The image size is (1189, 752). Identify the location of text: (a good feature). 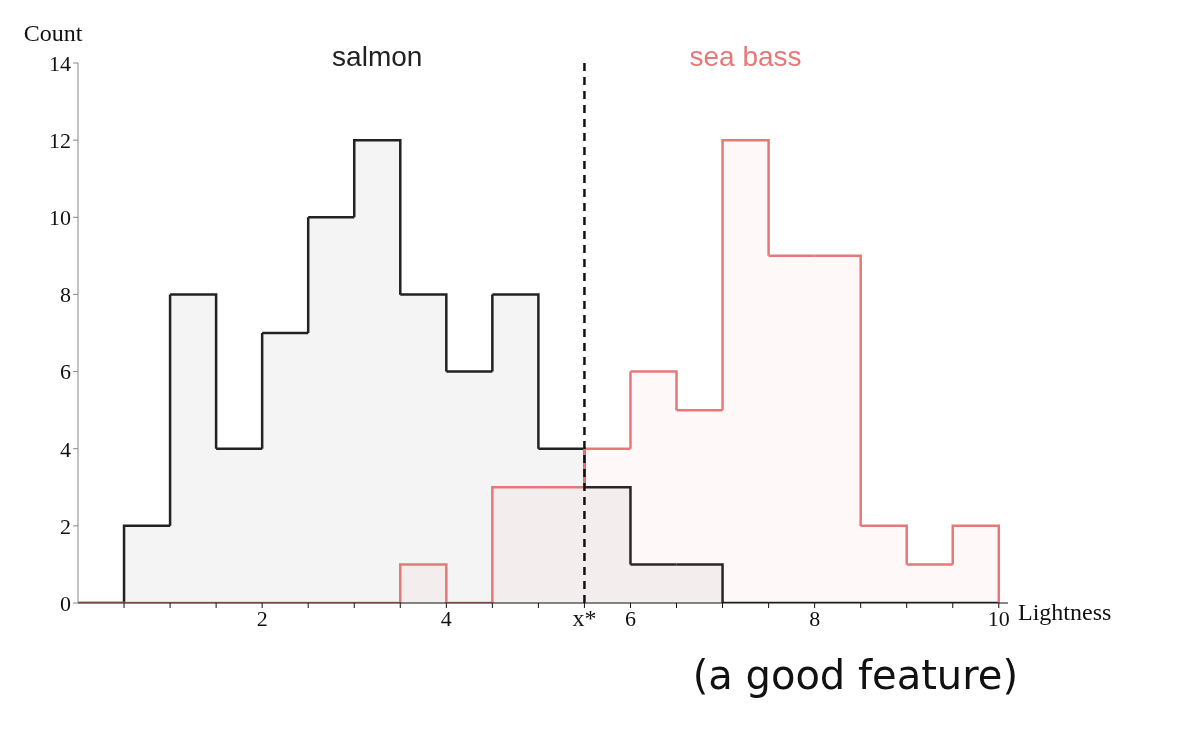
(855, 675).